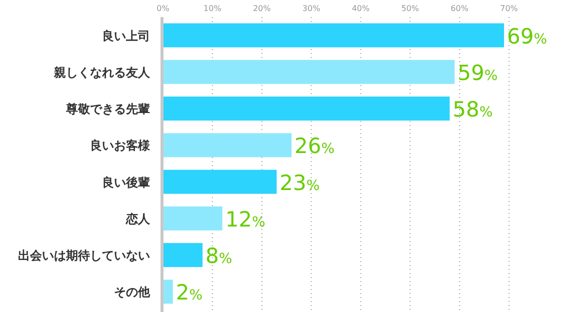 Image resolution: width=568 pixels, height=312 pixels. What do you see at coordinates (472, 110) in the screenshot?
I see `data-label: 58%` at bounding box center [472, 110].